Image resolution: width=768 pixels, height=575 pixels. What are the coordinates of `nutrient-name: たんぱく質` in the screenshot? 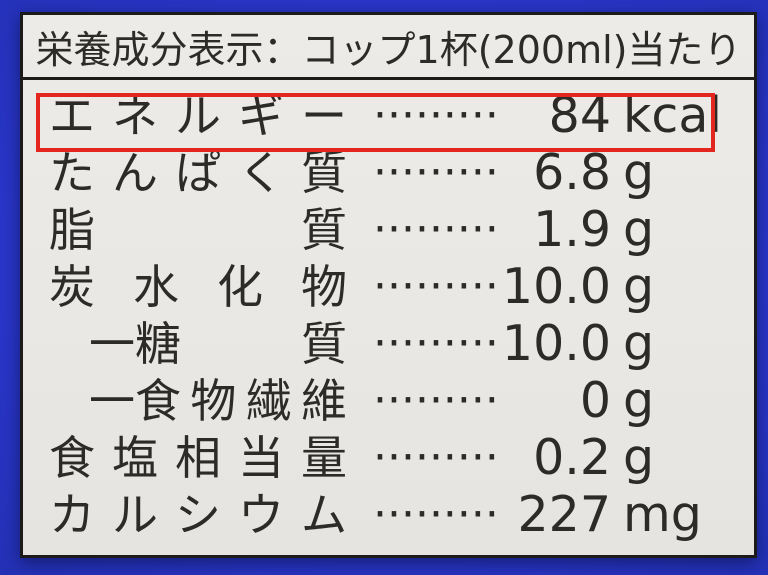 It's located at (198, 173).